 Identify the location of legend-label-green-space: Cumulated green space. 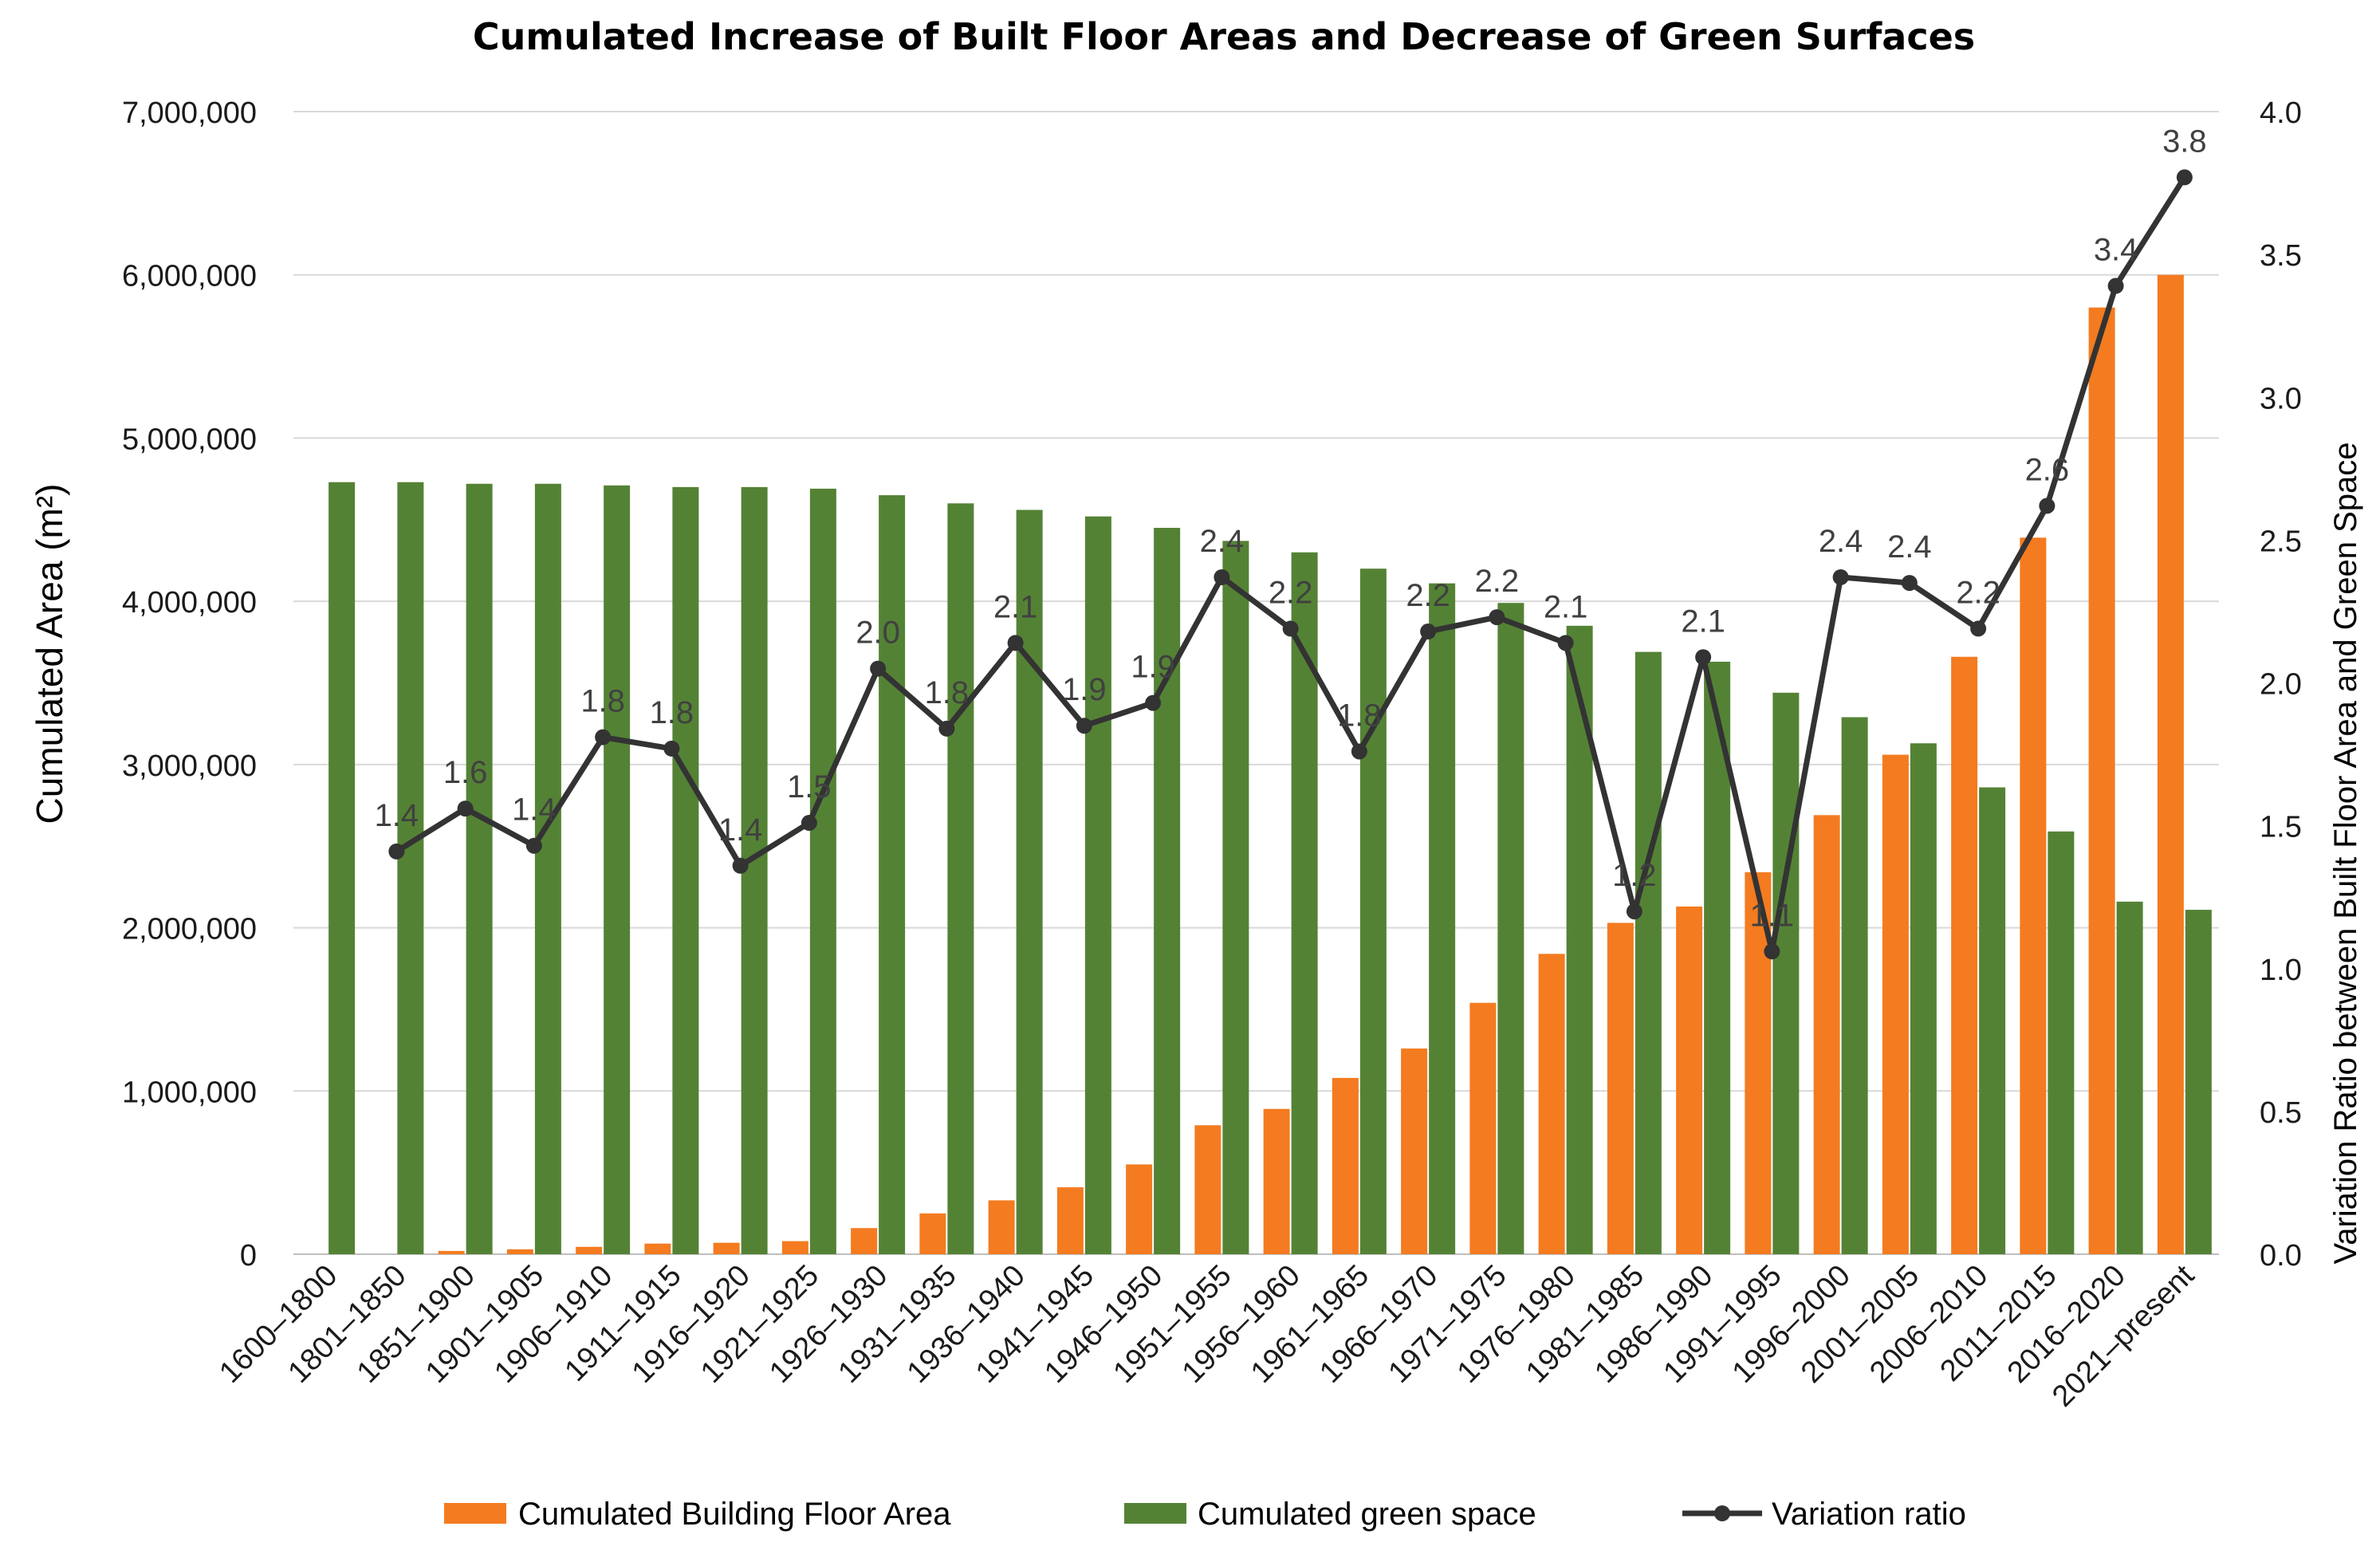
(1367, 1514).